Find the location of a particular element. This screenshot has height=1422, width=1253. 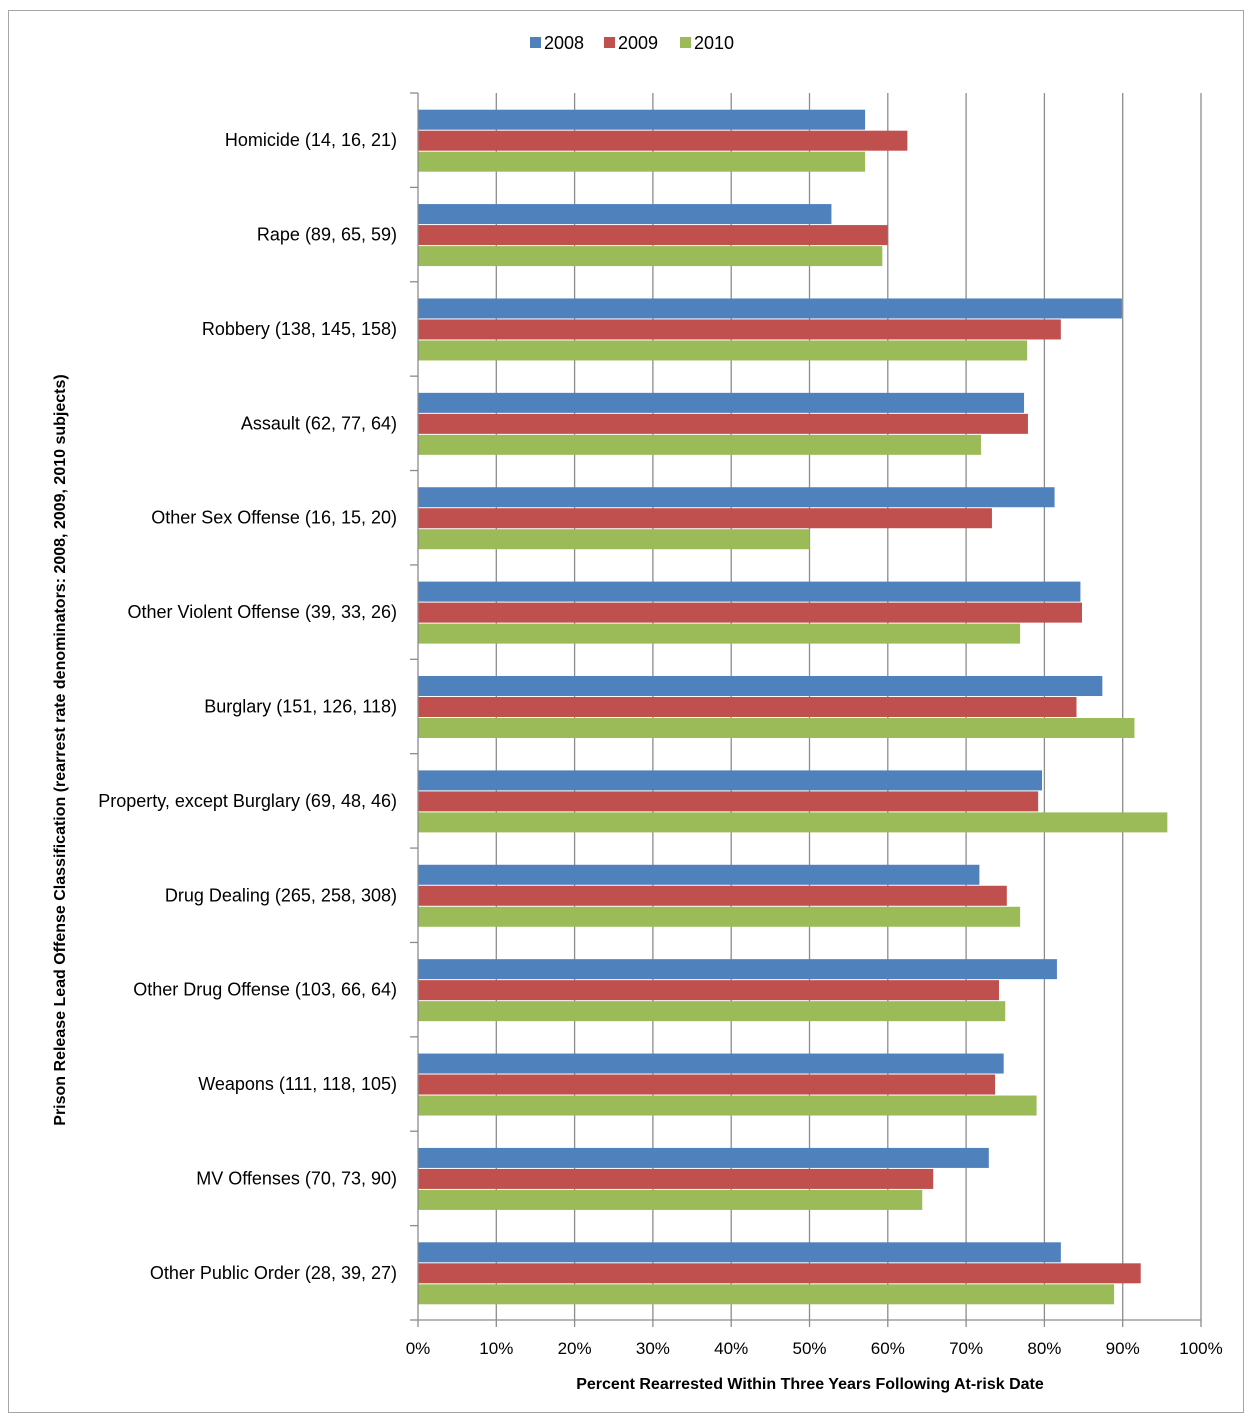

x-tick-label: 70% is located at coordinates (966, 1348).